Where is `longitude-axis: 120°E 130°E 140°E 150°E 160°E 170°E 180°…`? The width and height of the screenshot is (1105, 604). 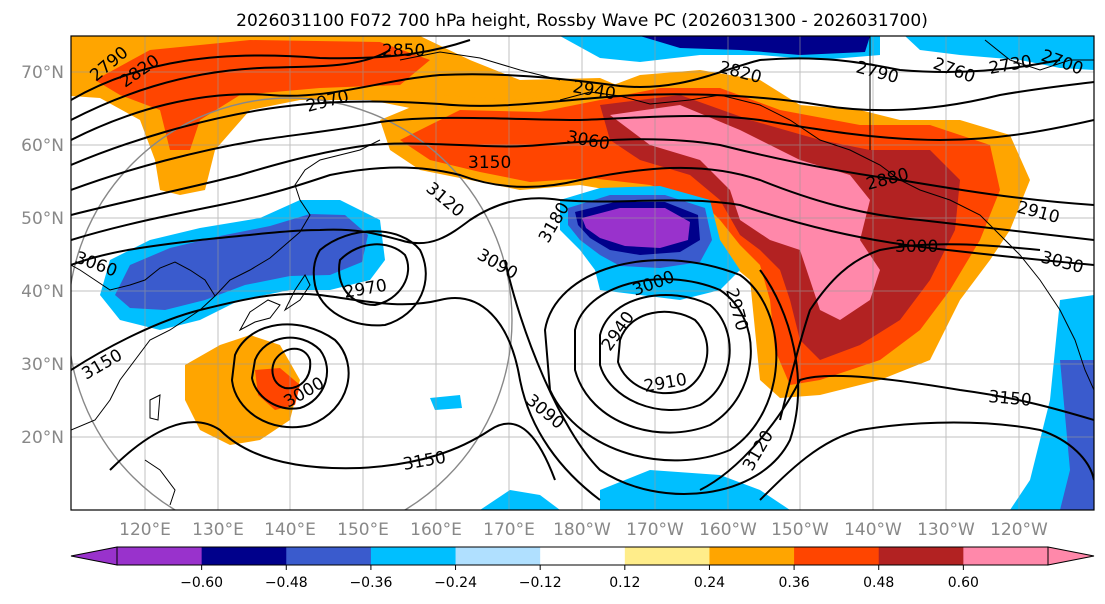 longitude-axis: 120°E 130°E 140°E 150°E 160°E 170°E 180°… is located at coordinates (583, 530).